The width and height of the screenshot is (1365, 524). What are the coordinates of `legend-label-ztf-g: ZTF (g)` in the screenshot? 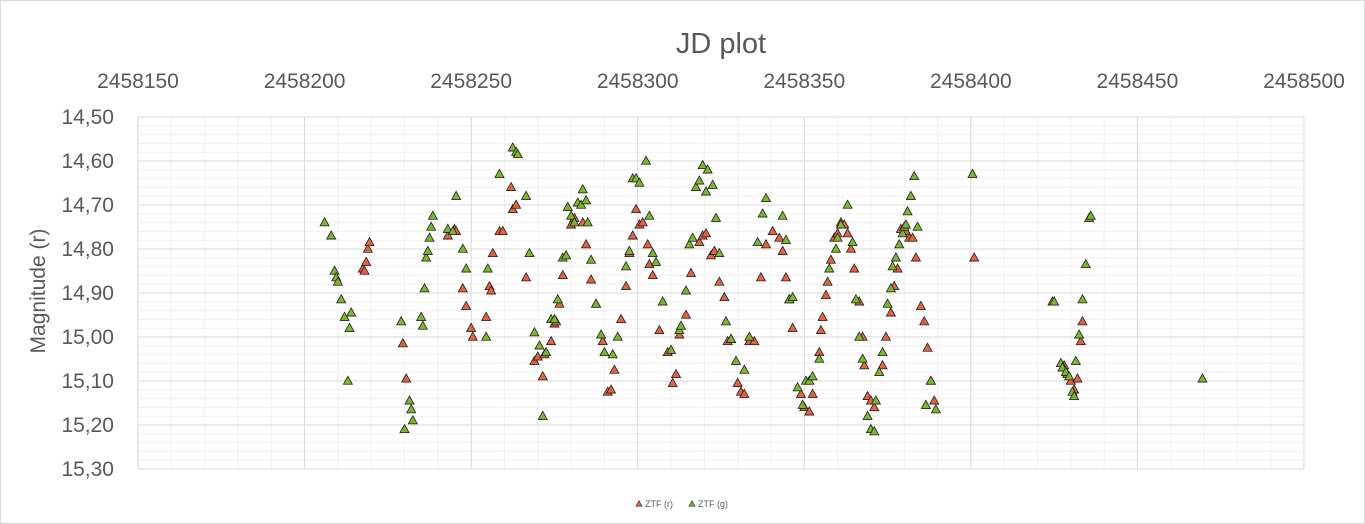 It's located at (713, 504).